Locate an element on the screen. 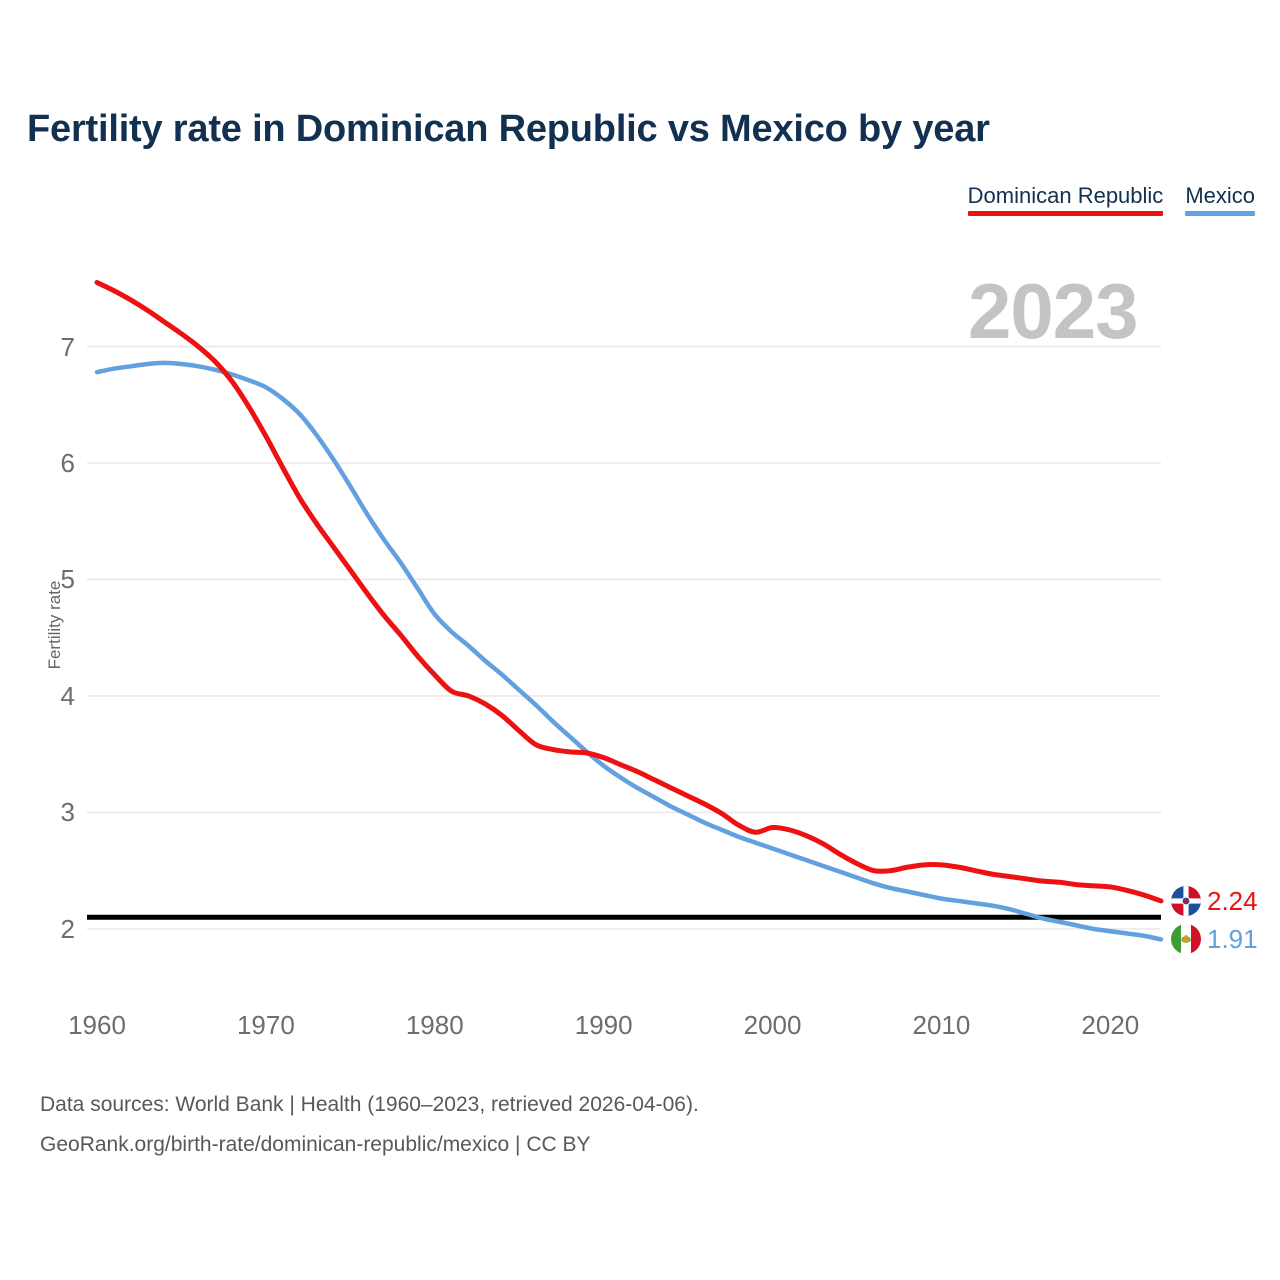 Image resolution: width=1280 pixels, height=1280 pixels. legend-label-dominican-republic: Dominican Republic is located at coordinates (1065, 195).